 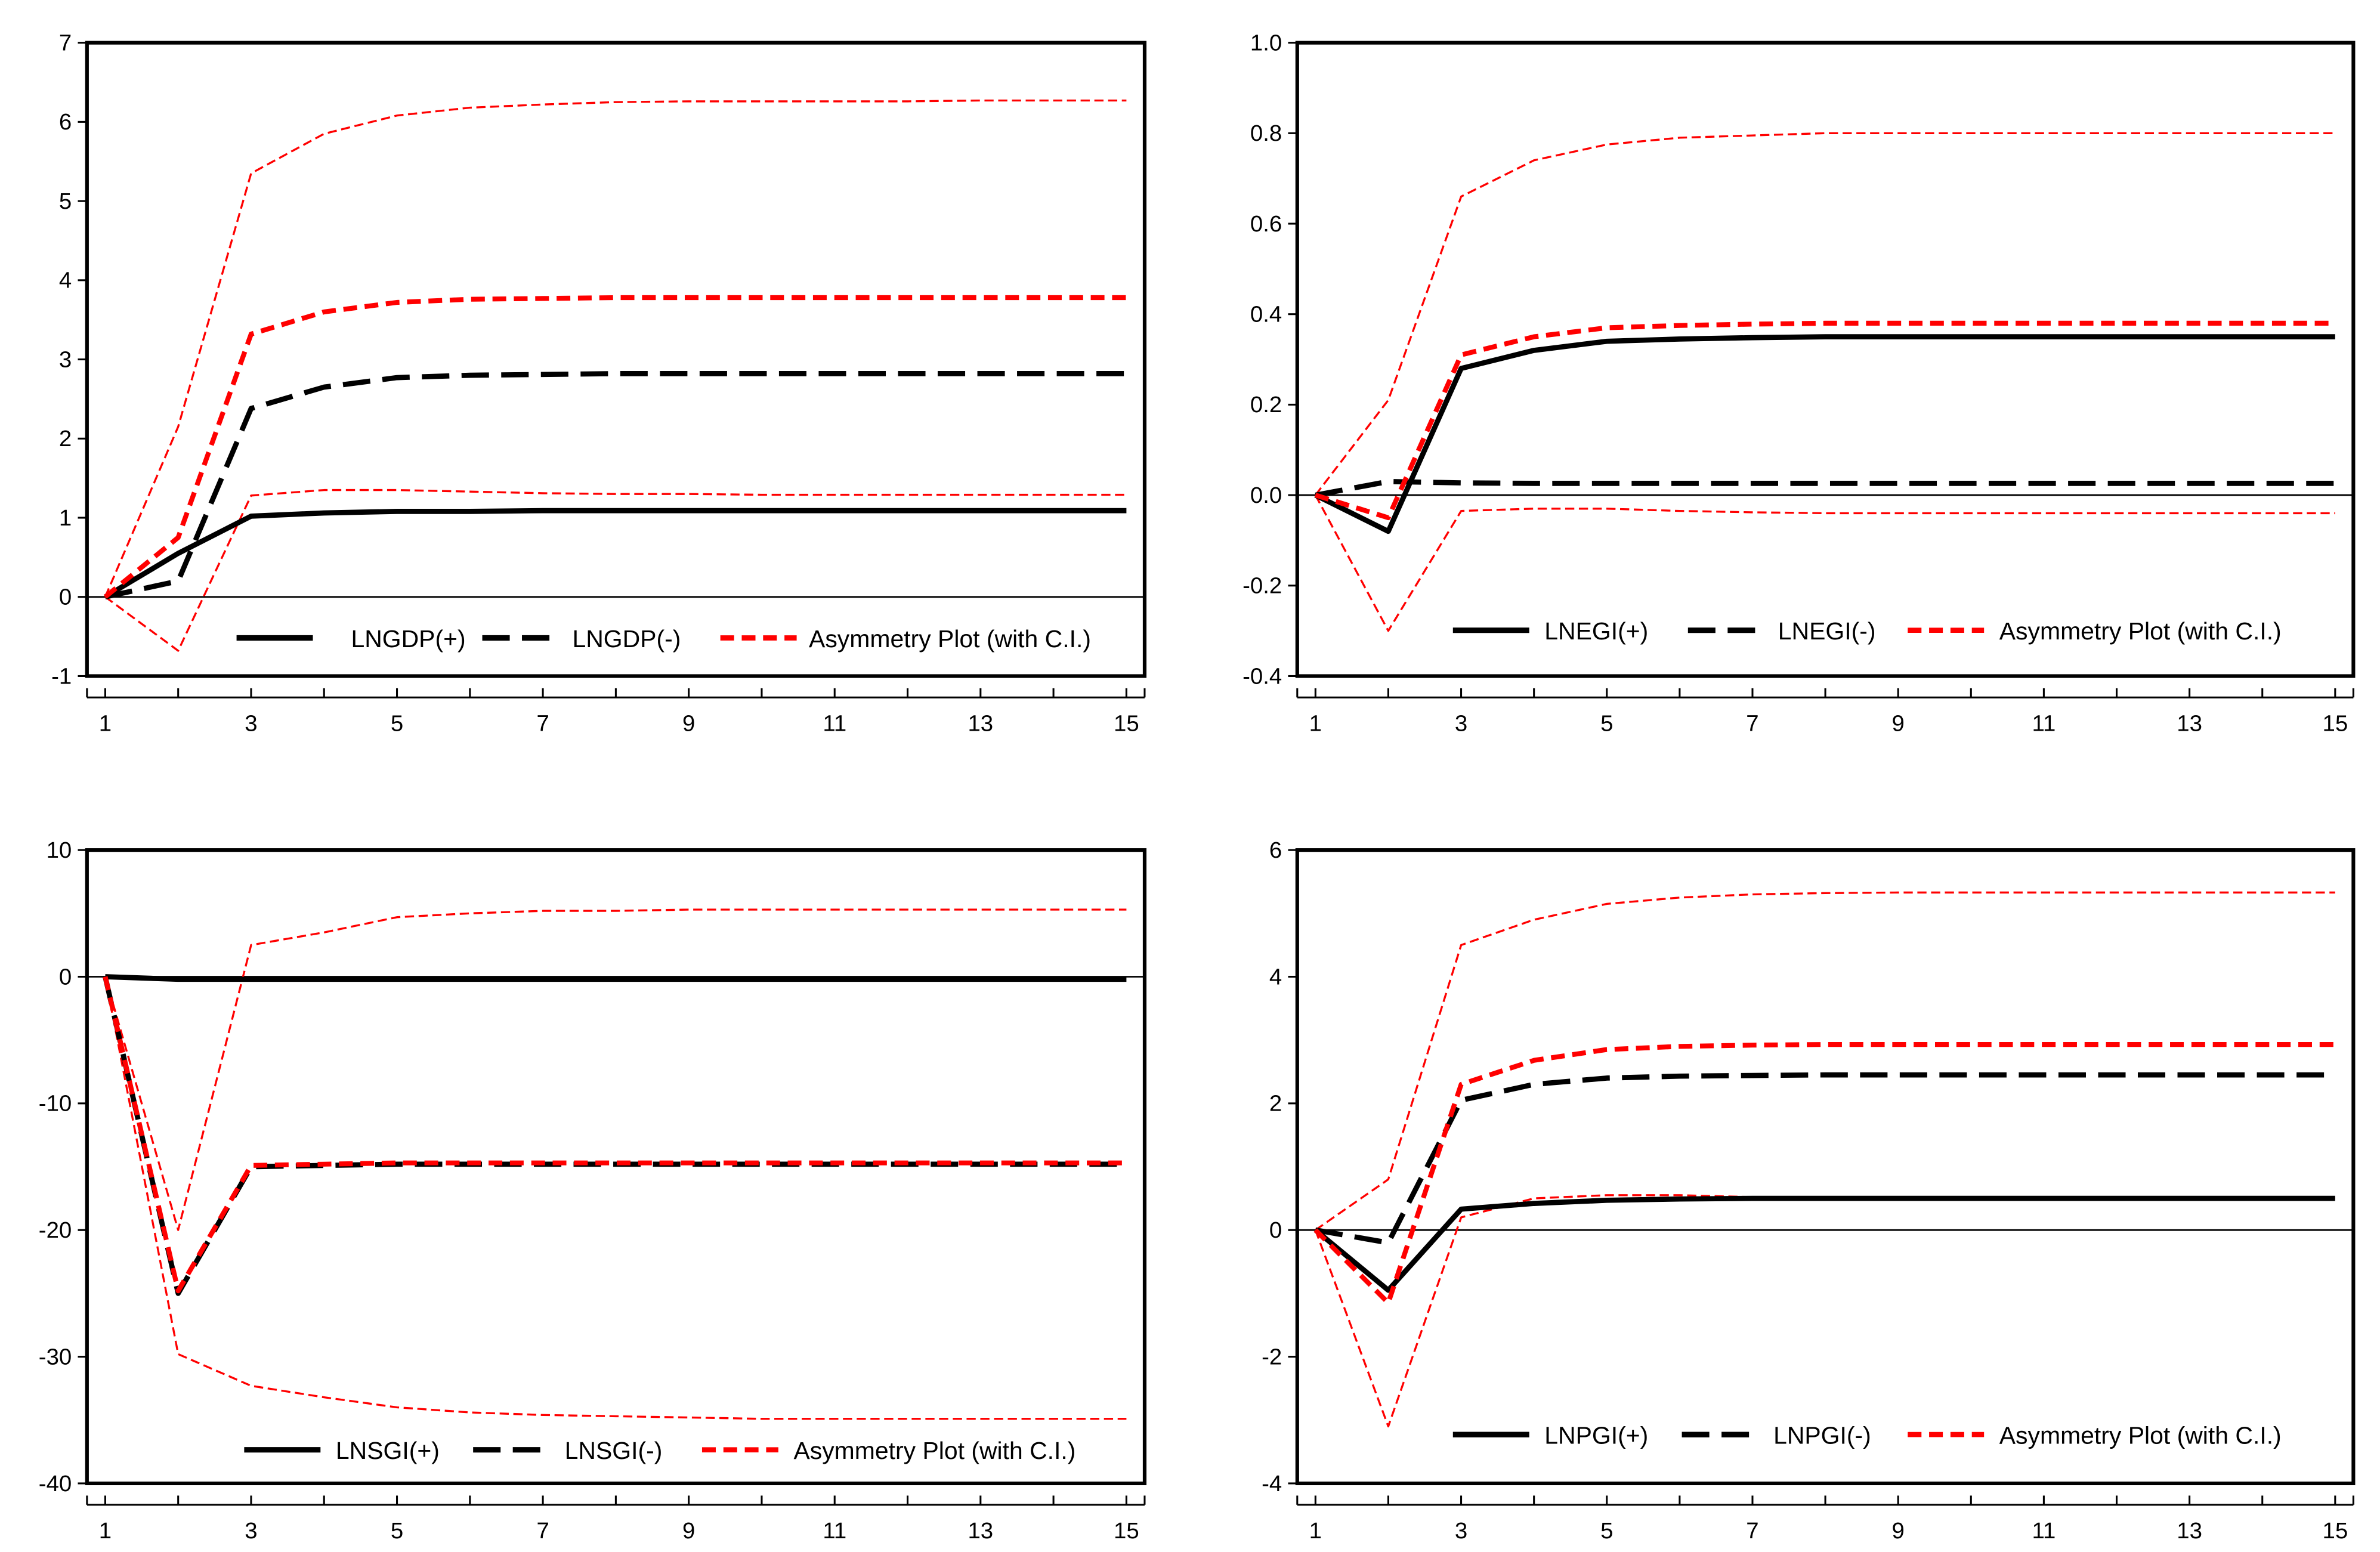 What do you see at coordinates (1272, 1484) in the screenshot?
I see `y-tick-label: -4` at bounding box center [1272, 1484].